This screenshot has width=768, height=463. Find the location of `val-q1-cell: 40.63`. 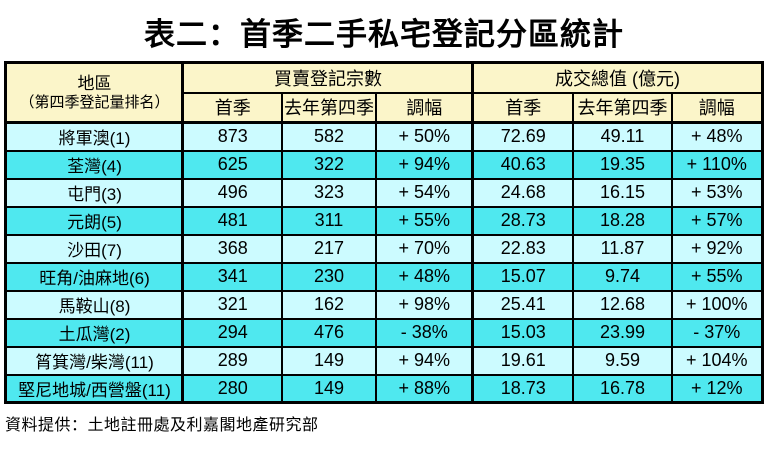

val-q1-cell: 40.63 is located at coordinates (522, 164).